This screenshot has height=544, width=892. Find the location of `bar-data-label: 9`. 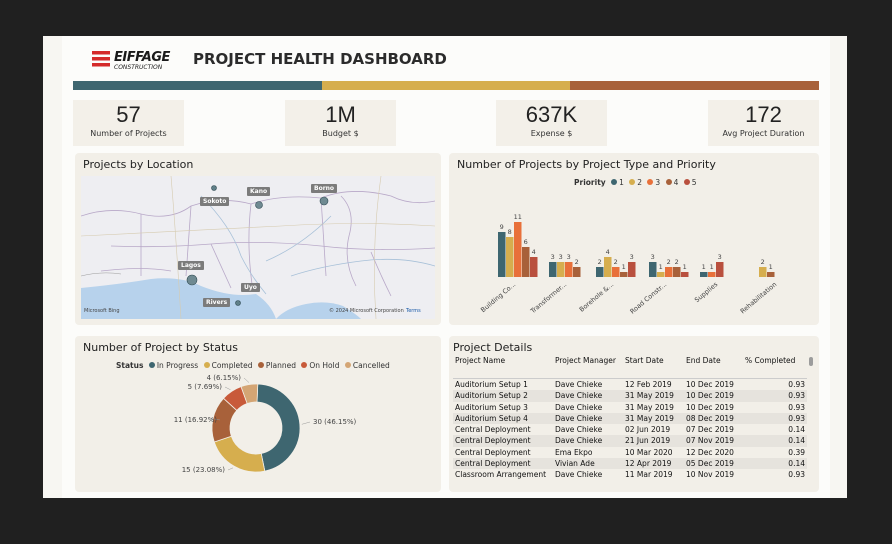

bar-data-label: 9 is located at coordinates (502, 227).